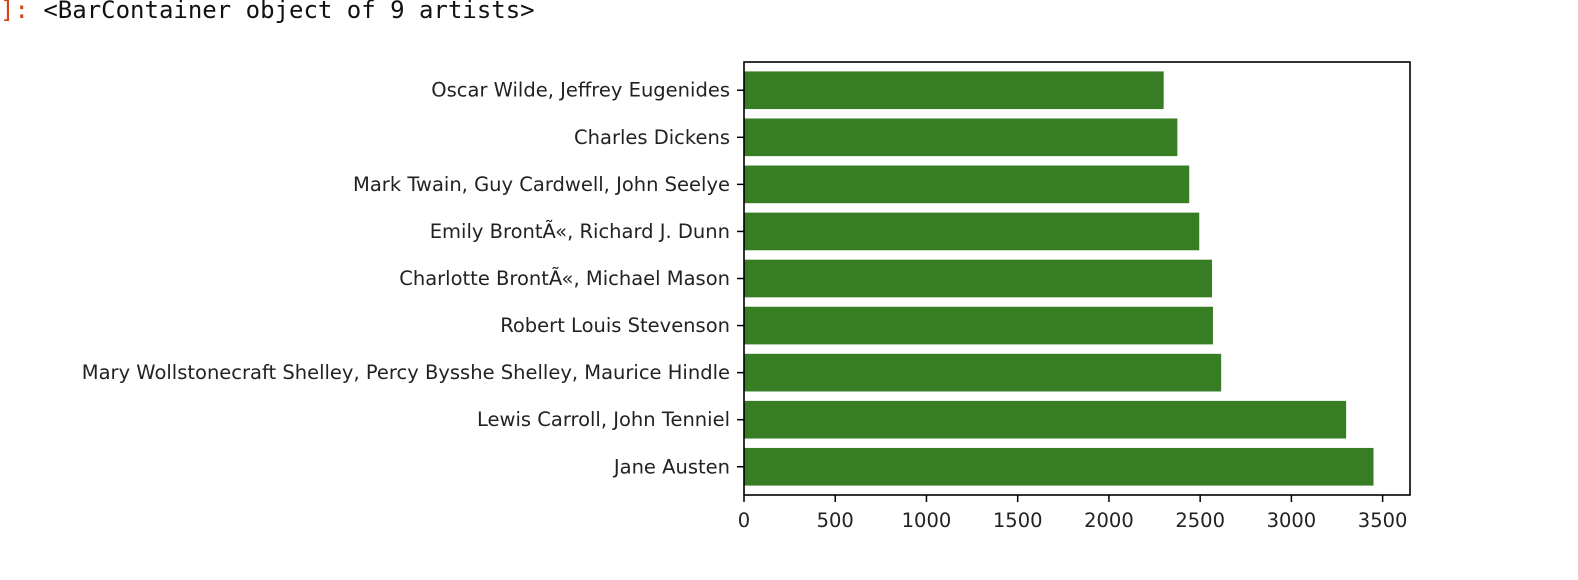 The width and height of the screenshot is (1578, 580). I want to click on x-tick-label: 1500, so click(1018, 520).